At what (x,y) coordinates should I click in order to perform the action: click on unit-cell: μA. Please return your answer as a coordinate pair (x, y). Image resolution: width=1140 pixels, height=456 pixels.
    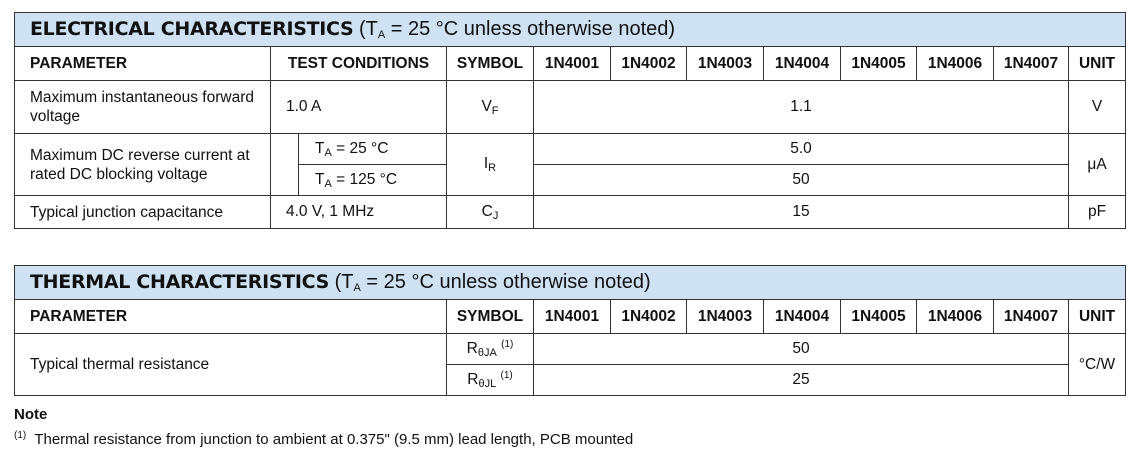
    Looking at the image, I should click on (1097, 164).